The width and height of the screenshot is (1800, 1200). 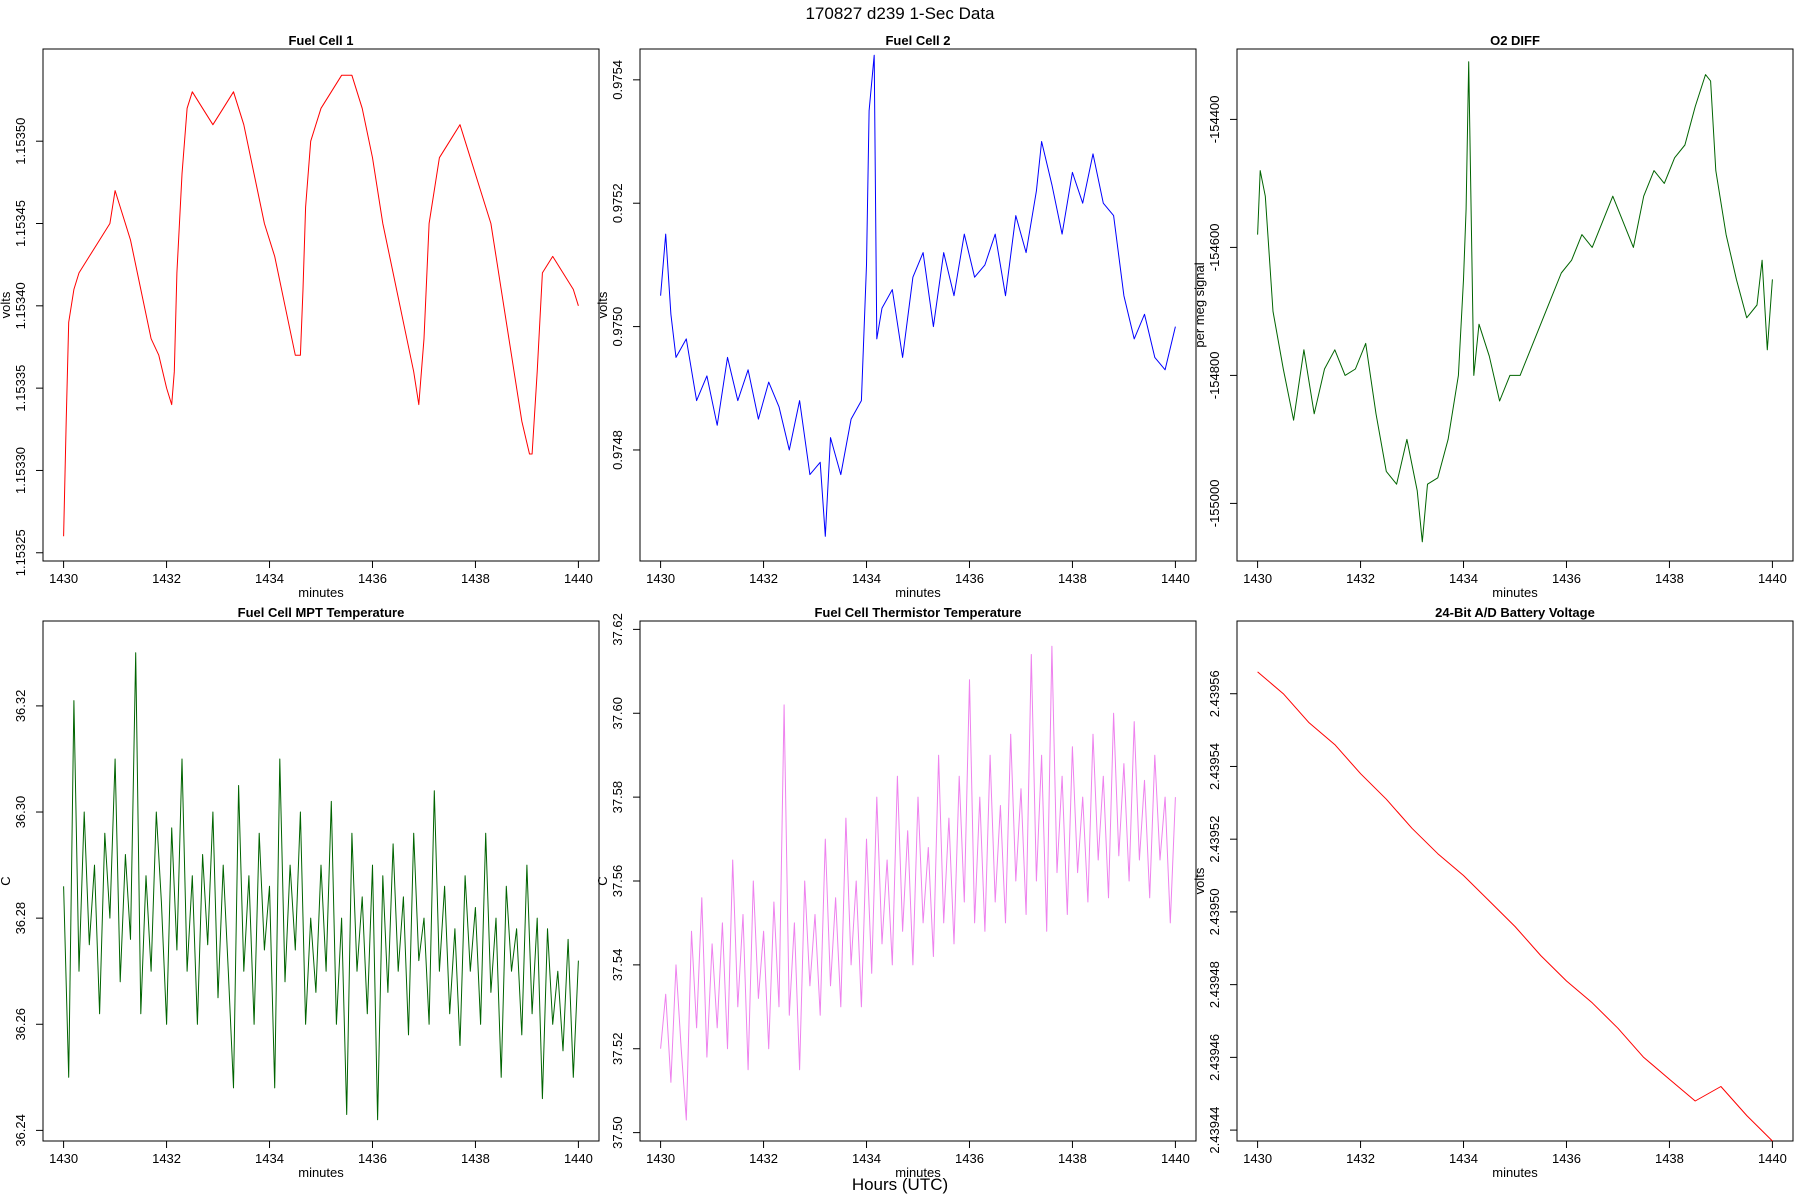 I want to click on y-tick-label: 37.56, so click(x=617, y=881).